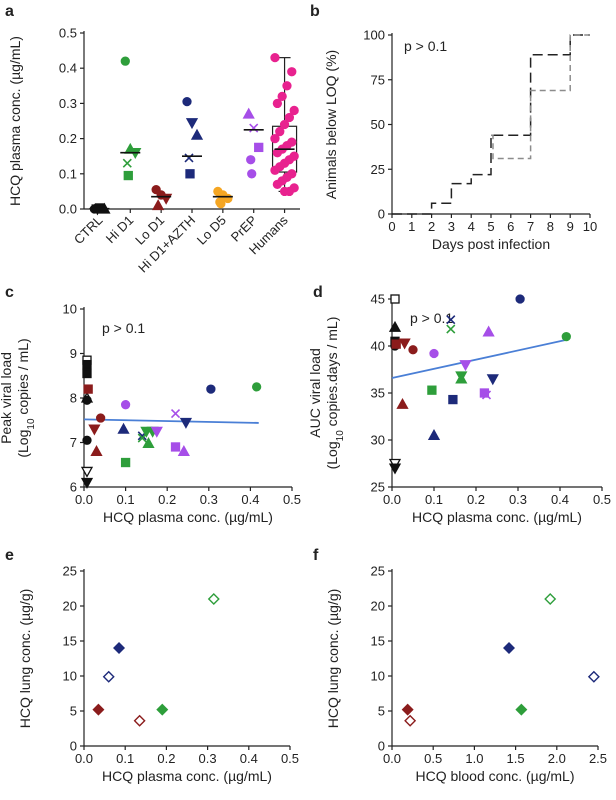  Describe the element at coordinates (434, 499) in the screenshot. I see `panel-d-xtick-label: 0.1` at that location.